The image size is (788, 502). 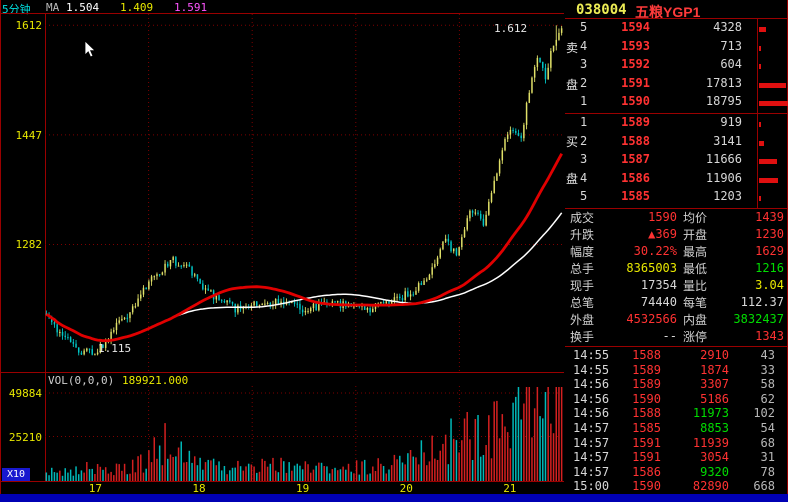 What do you see at coordinates (695, 269) in the screenshot?
I see `stat-label: 最低` at bounding box center [695, 269].